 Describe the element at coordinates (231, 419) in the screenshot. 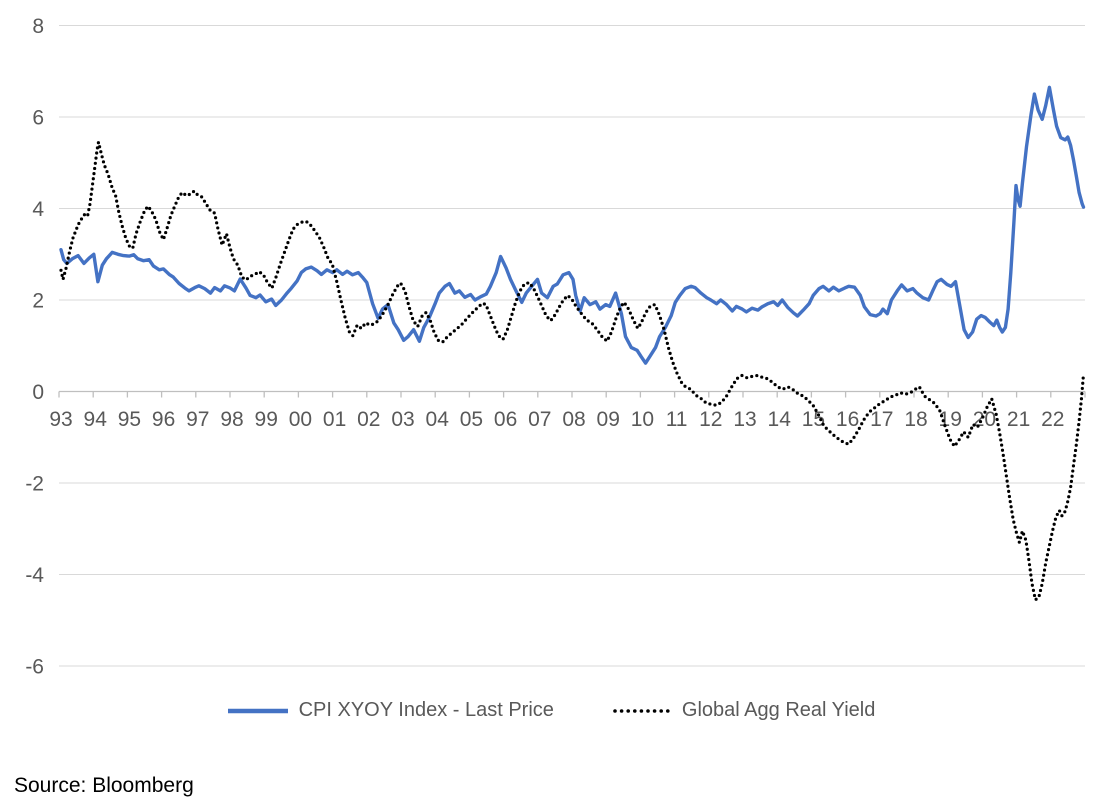

I see `x-axis-tick-label-98: 98` at that location.